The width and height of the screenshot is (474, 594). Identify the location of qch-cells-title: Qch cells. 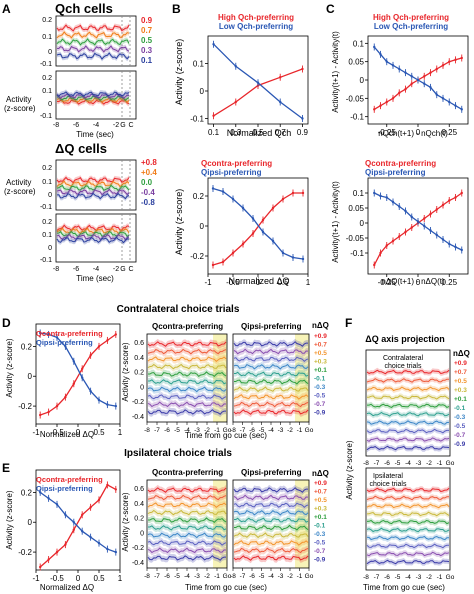
(84, 8).